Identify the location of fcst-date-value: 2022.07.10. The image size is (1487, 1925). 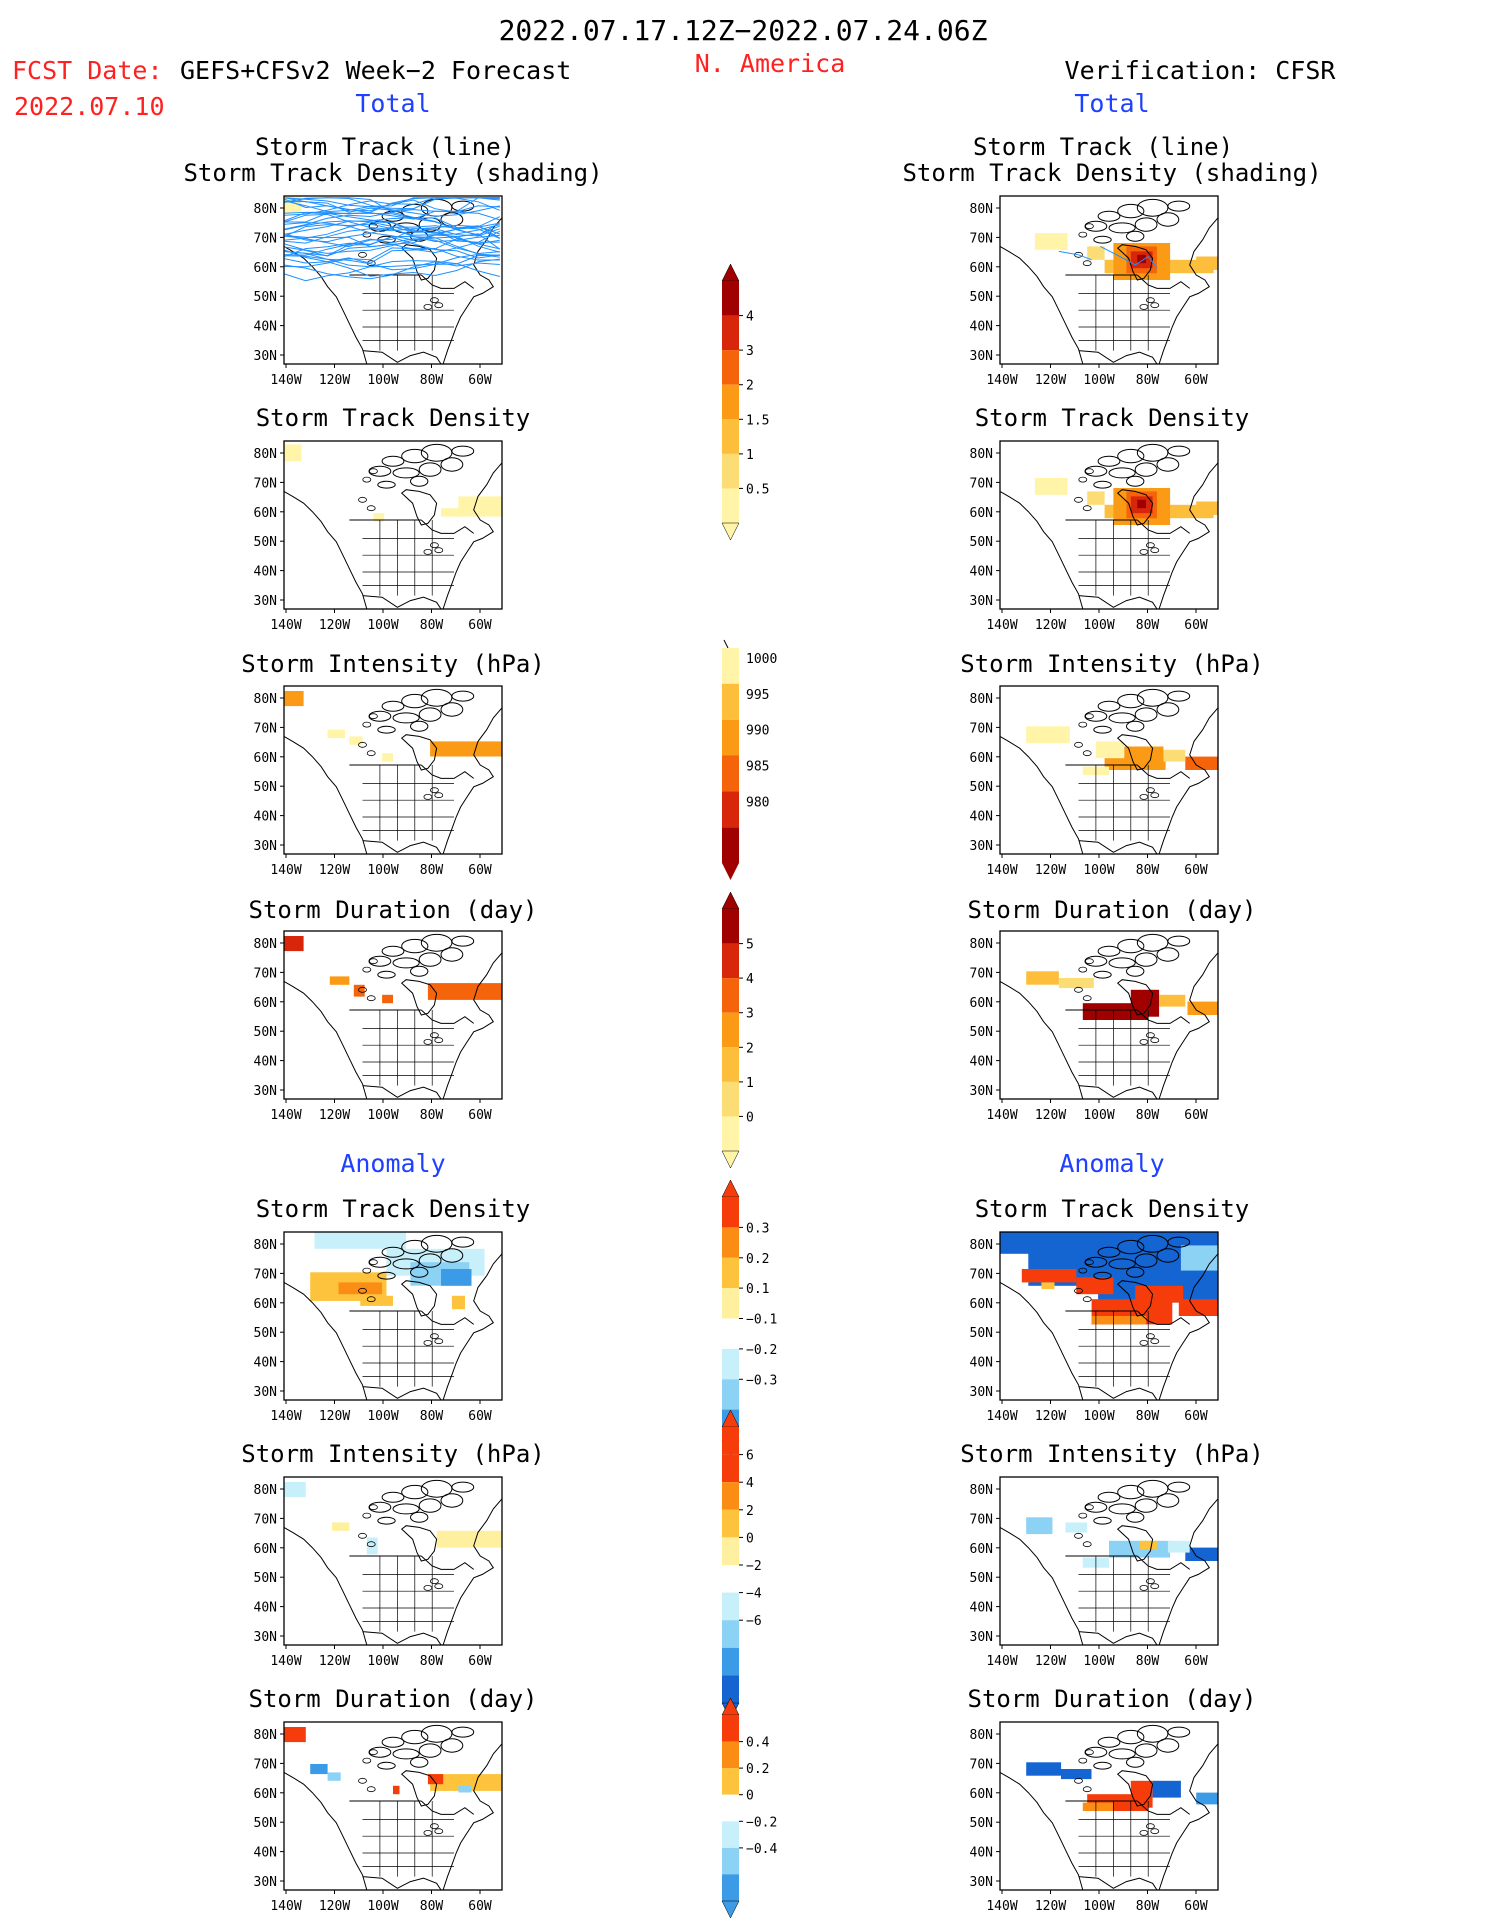
(89, 106).